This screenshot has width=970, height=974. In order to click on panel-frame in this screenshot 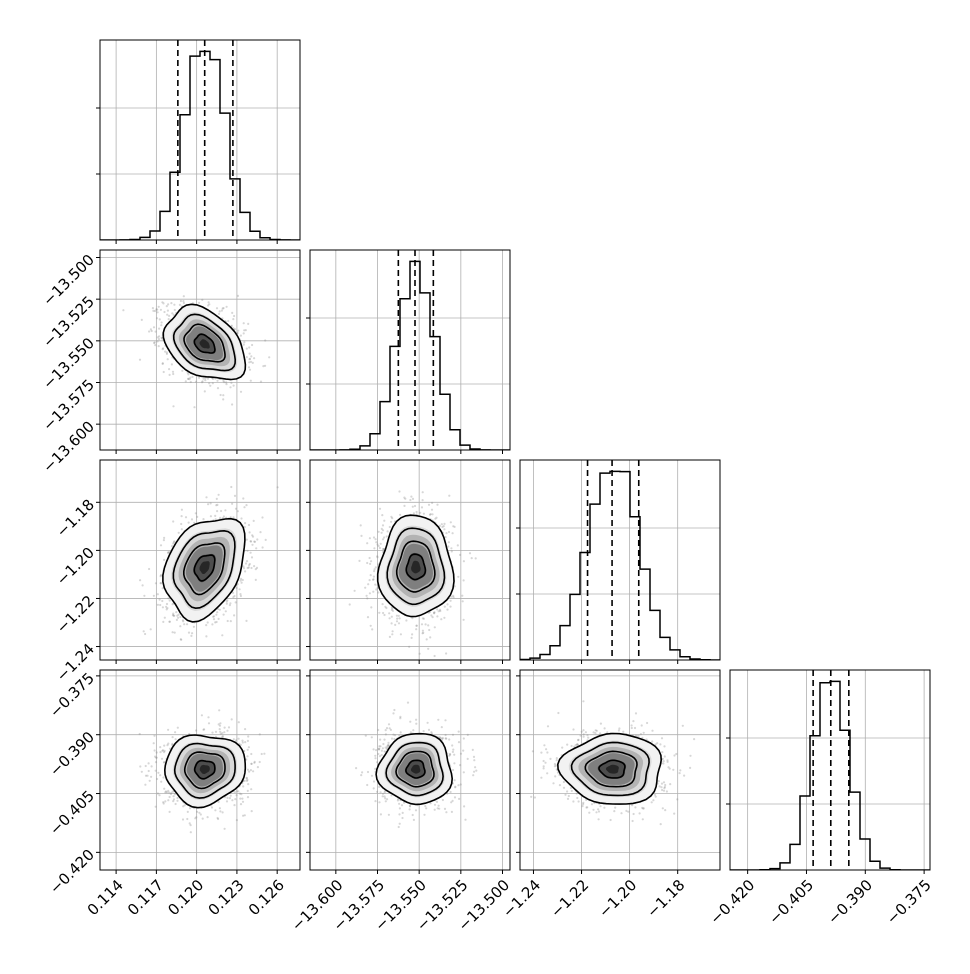, I will do `click(410, 770)`.